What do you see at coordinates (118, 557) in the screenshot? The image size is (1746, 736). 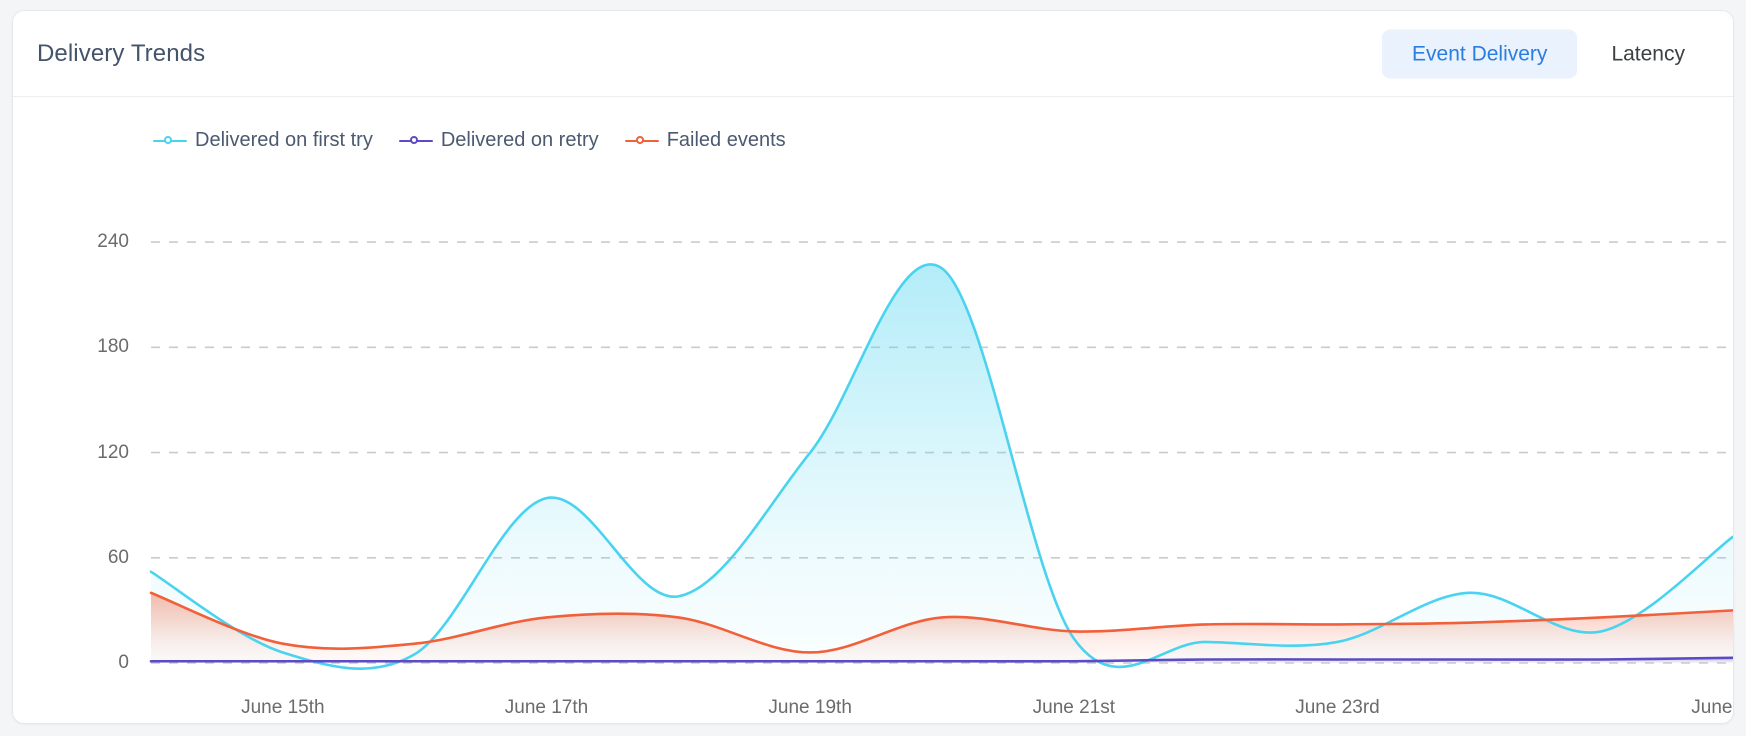 I see `y-axis-tick: 60` at bounding box center [118, 557].